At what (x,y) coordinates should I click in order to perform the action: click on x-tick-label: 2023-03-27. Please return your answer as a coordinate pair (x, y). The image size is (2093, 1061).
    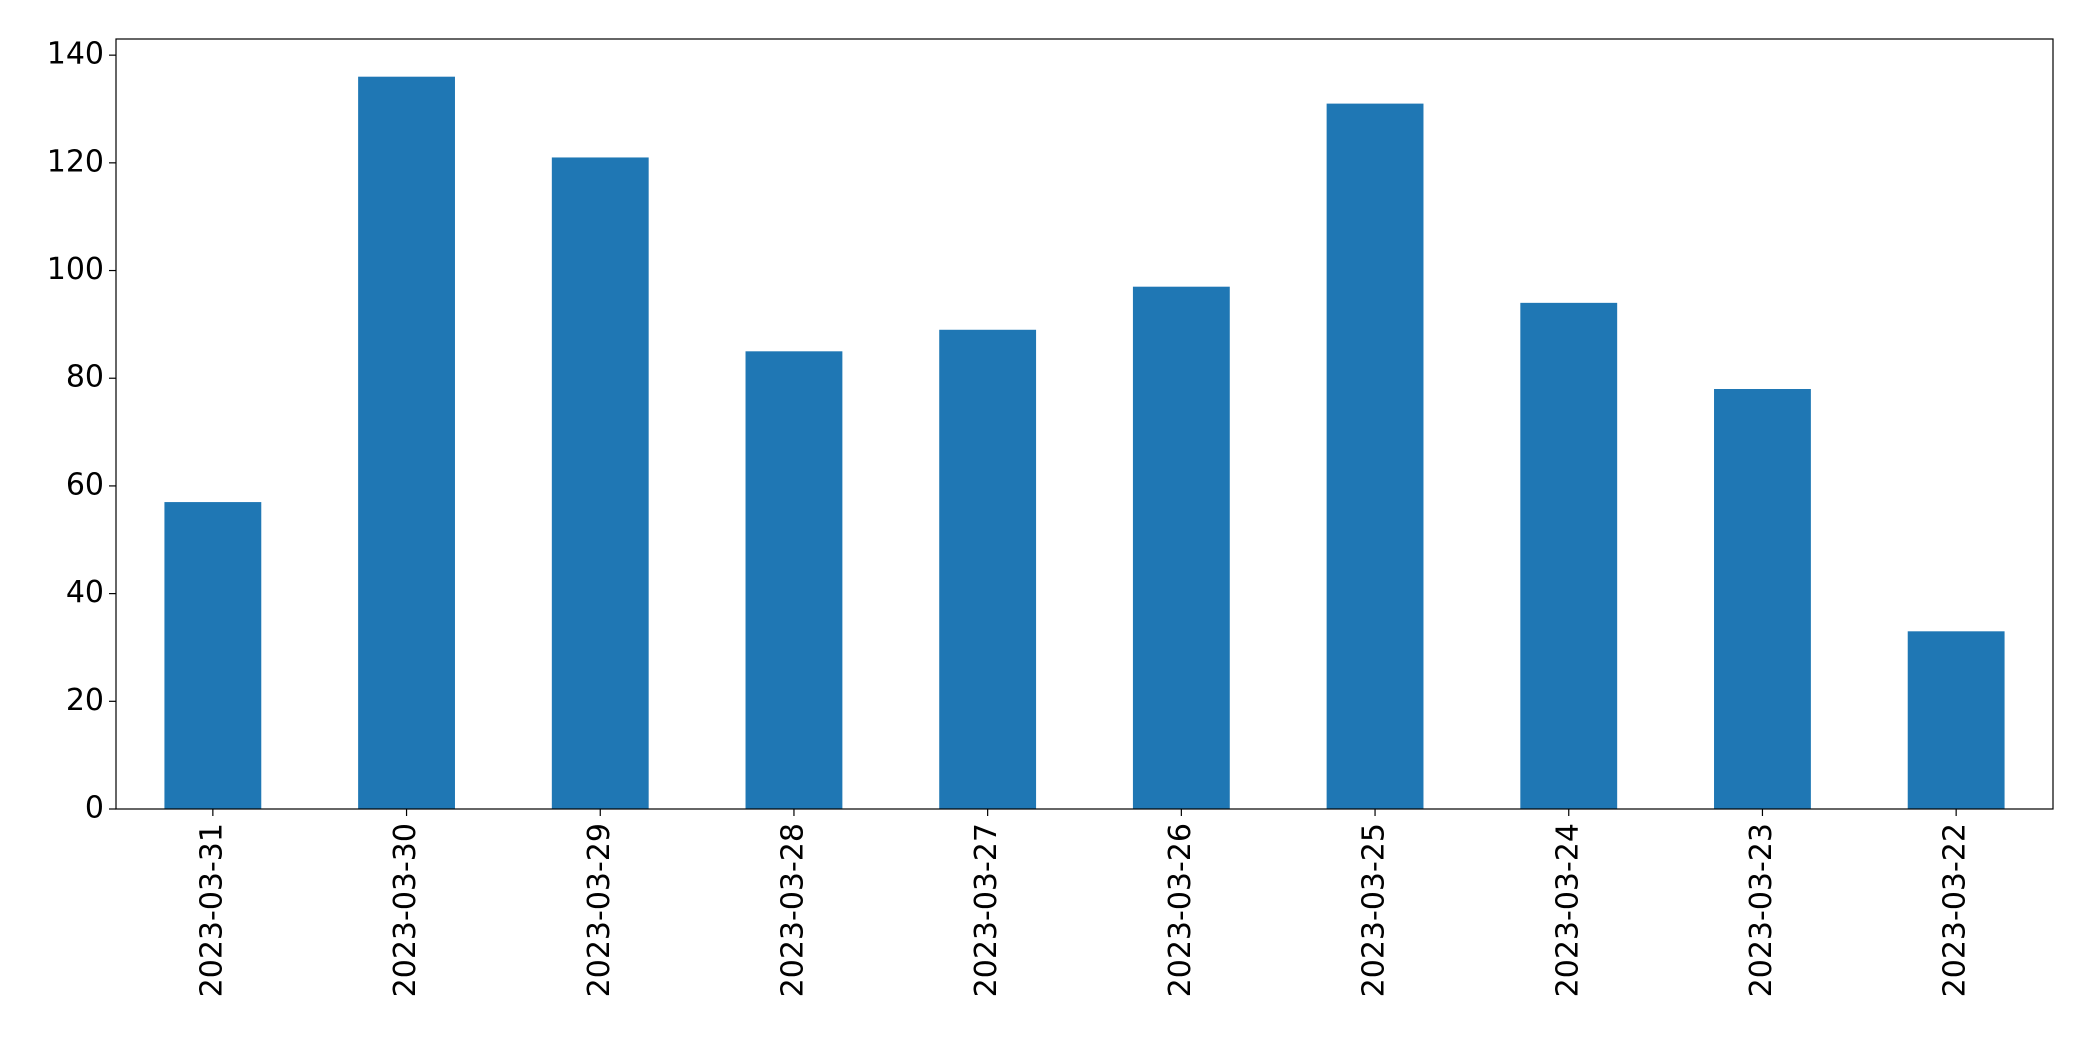
    Looking at the image, I should click on (986, 910).